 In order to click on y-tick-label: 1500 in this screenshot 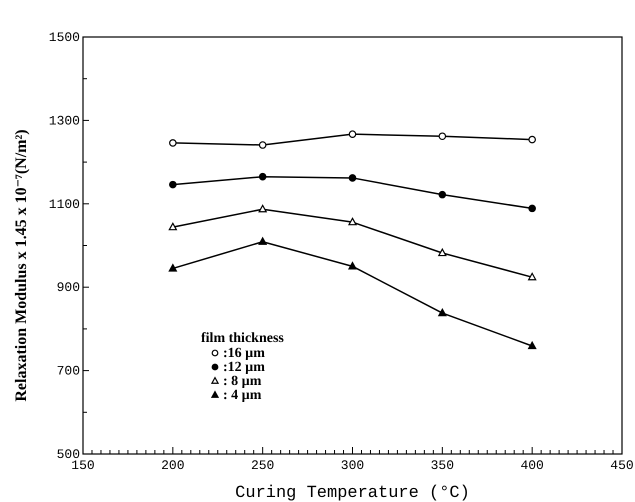, I will do `click(64, 37)`.